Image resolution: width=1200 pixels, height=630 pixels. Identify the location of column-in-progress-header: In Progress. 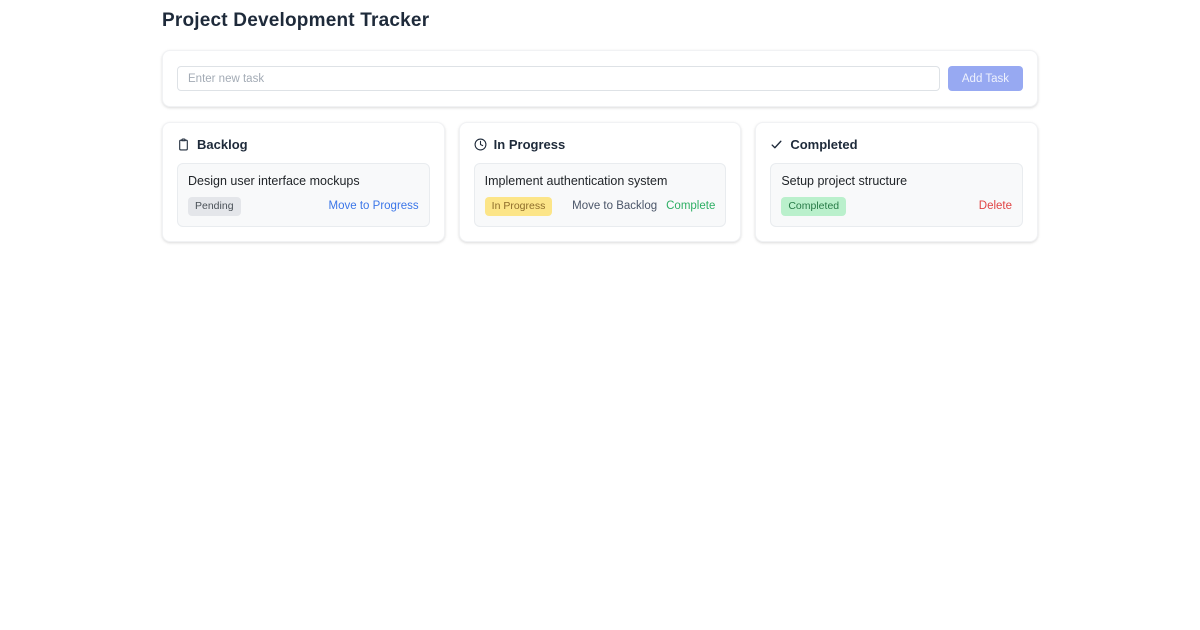
(600, 144).